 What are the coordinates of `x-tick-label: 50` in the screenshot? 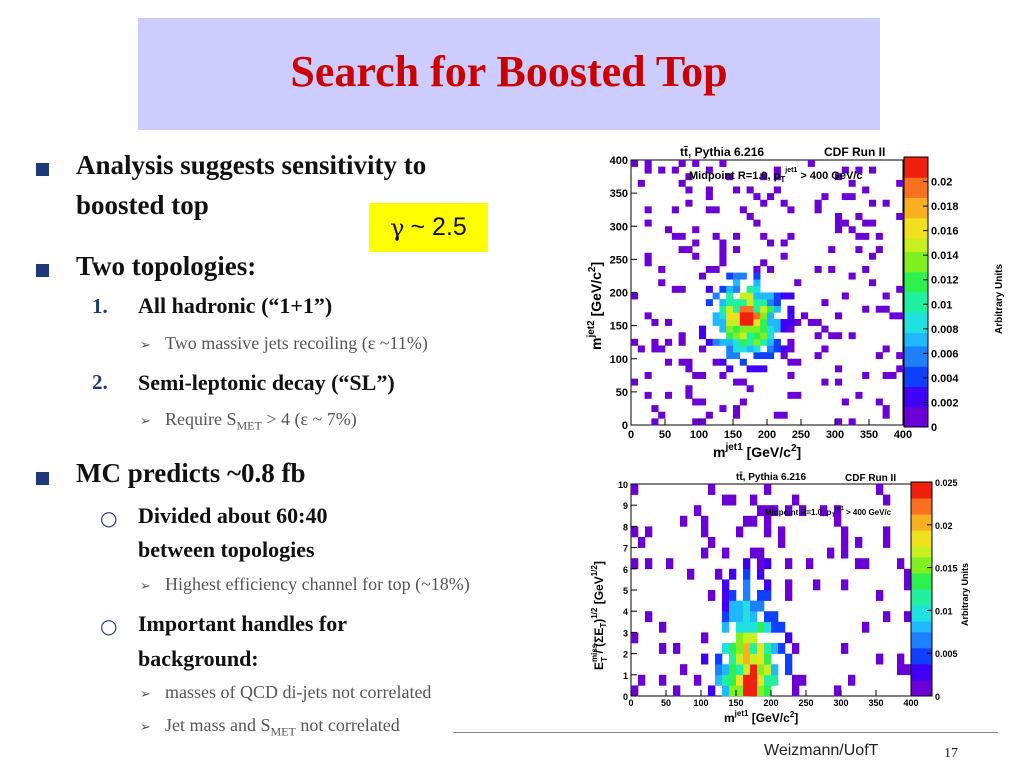 It's located at (665, 435).